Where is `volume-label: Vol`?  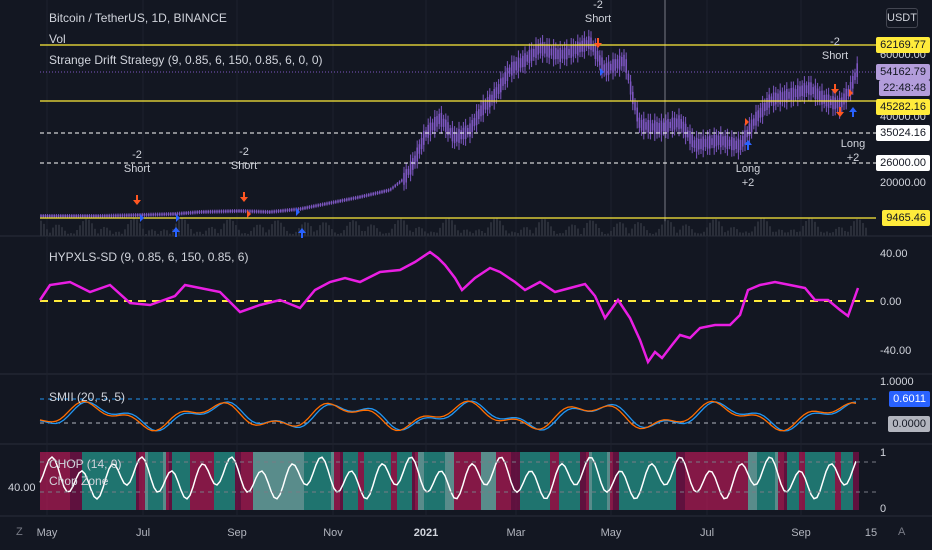 volume-label: Vol is located at coordinates (57, 39).